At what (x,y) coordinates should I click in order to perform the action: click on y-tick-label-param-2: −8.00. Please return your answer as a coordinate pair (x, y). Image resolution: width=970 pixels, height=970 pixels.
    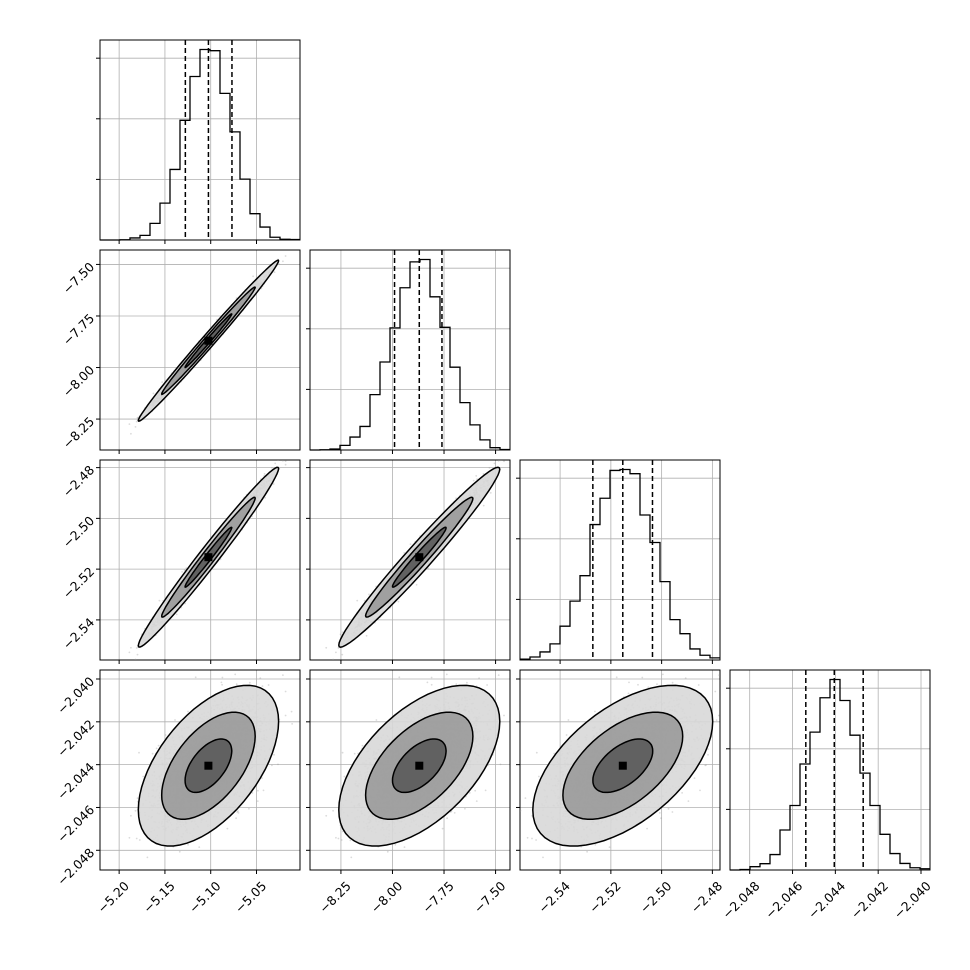
    Looking at the image, I should click on (79, 381).